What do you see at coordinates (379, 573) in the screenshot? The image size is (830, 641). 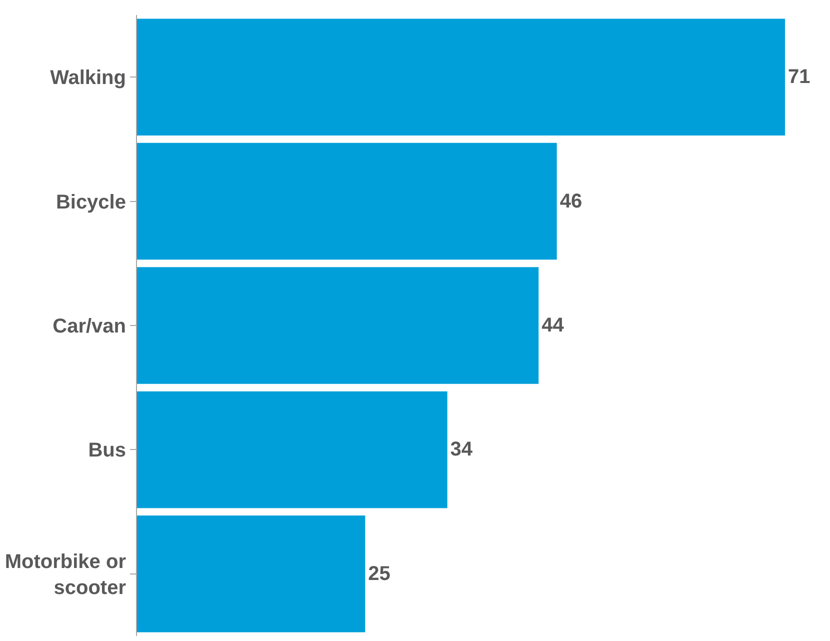 I see `data-label: 25` at bounding box center [379, 573].